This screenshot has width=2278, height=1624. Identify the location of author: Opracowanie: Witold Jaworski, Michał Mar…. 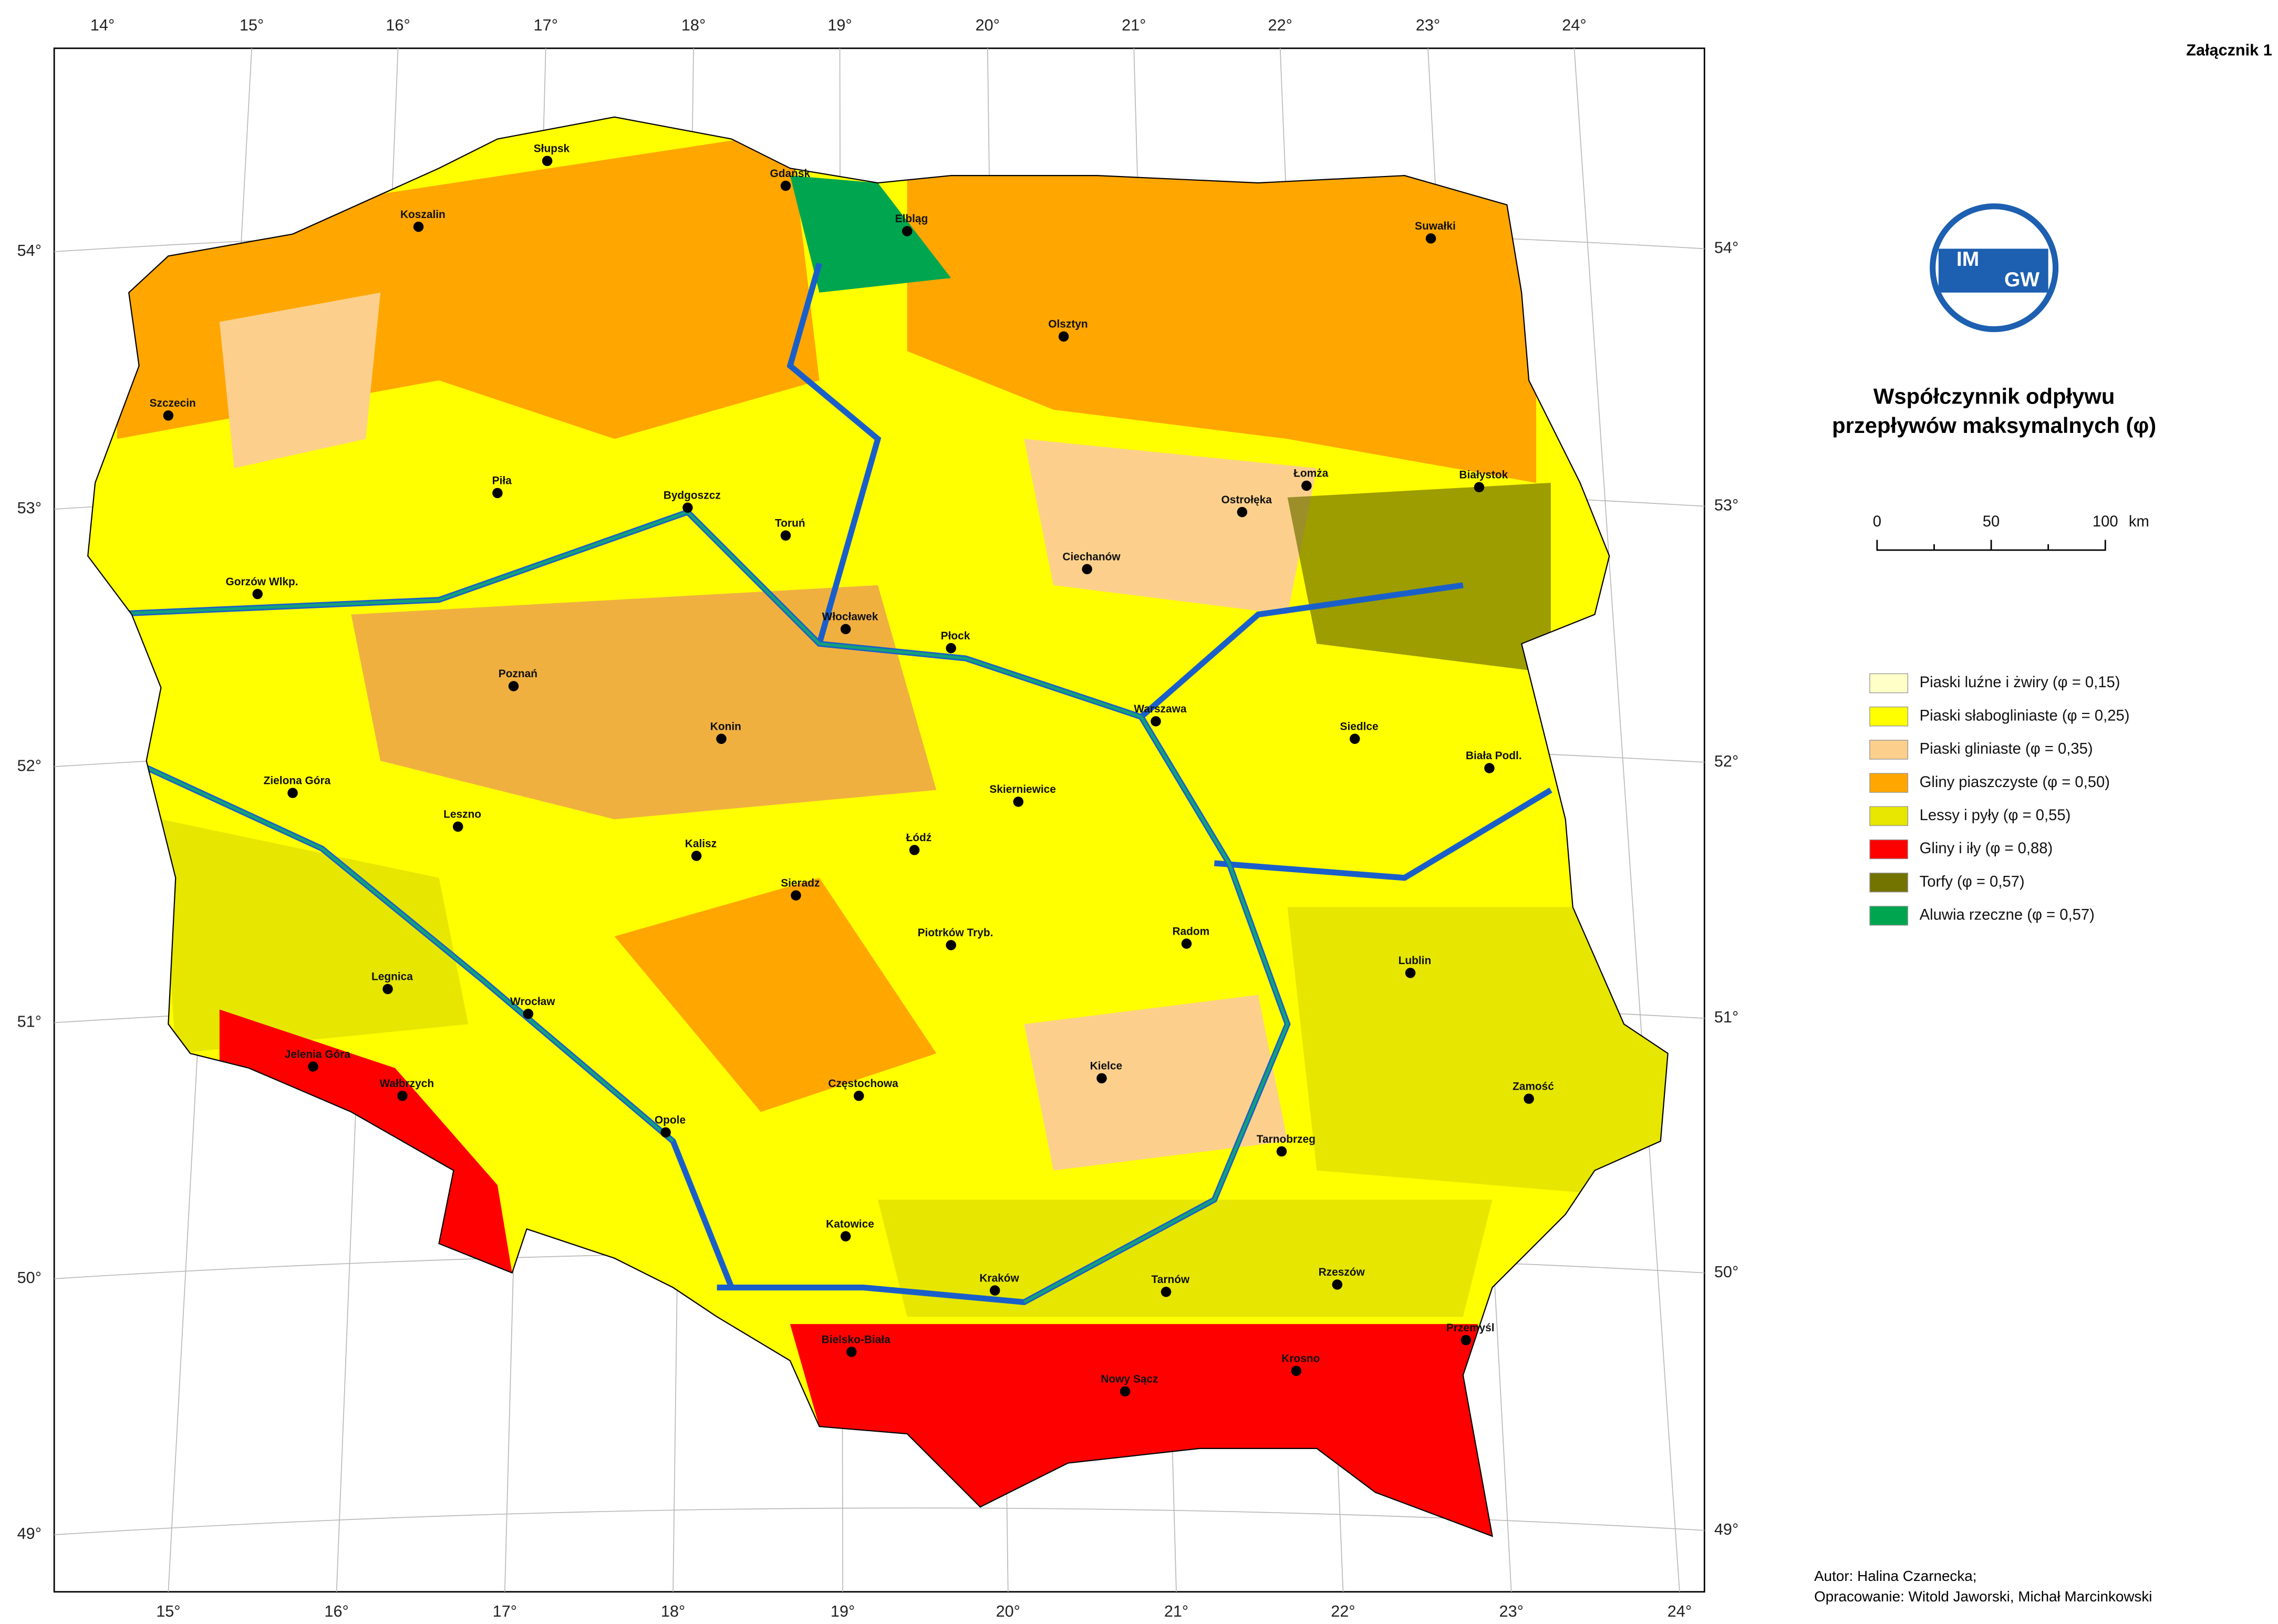
(1983, 1596).